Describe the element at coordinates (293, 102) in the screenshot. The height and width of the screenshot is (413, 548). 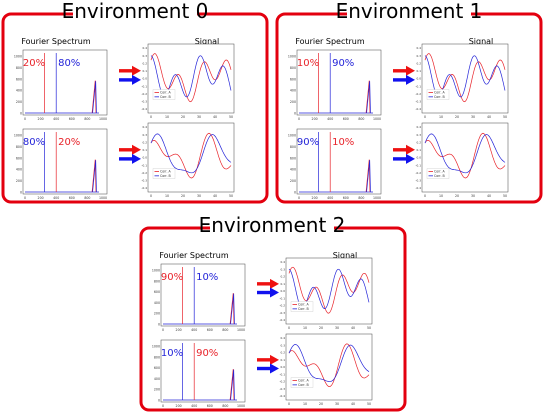
I see `spectrum-ytick-label: 200` at that location.